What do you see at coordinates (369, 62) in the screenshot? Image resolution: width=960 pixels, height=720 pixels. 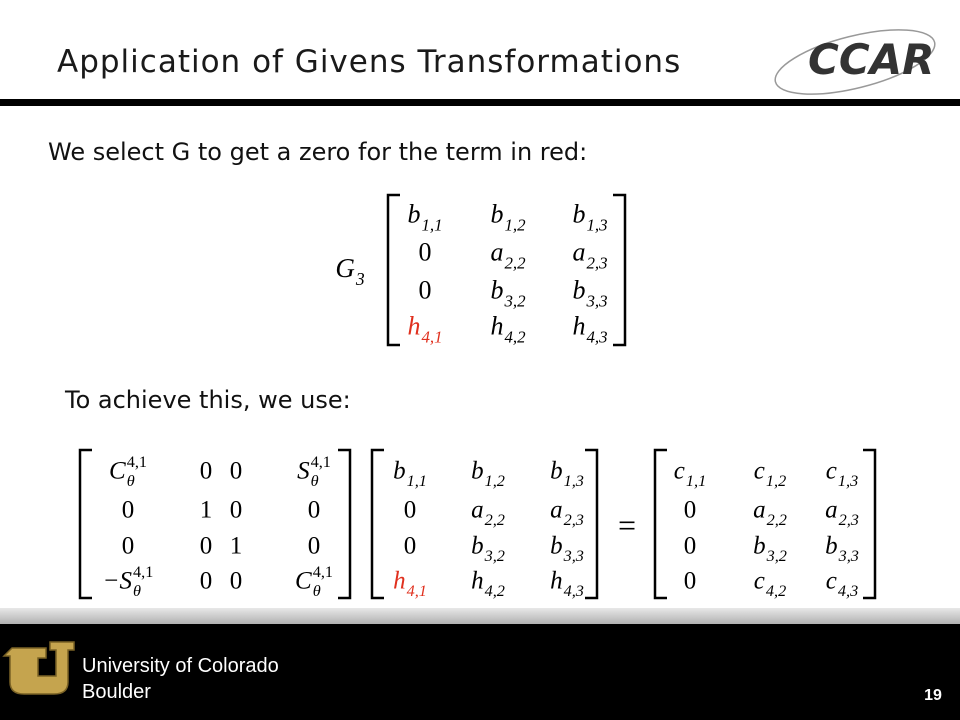 I see `slide-title: Application of Givens Transformations` at bounding box center [369, 62].